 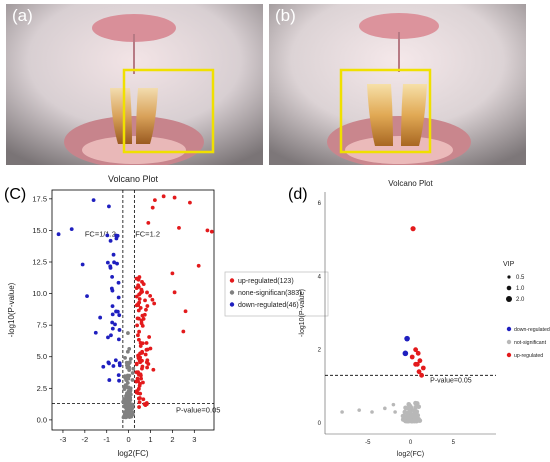 I want to click on p-value-label-d: P-value=0.05, so click(x=451, y=381).